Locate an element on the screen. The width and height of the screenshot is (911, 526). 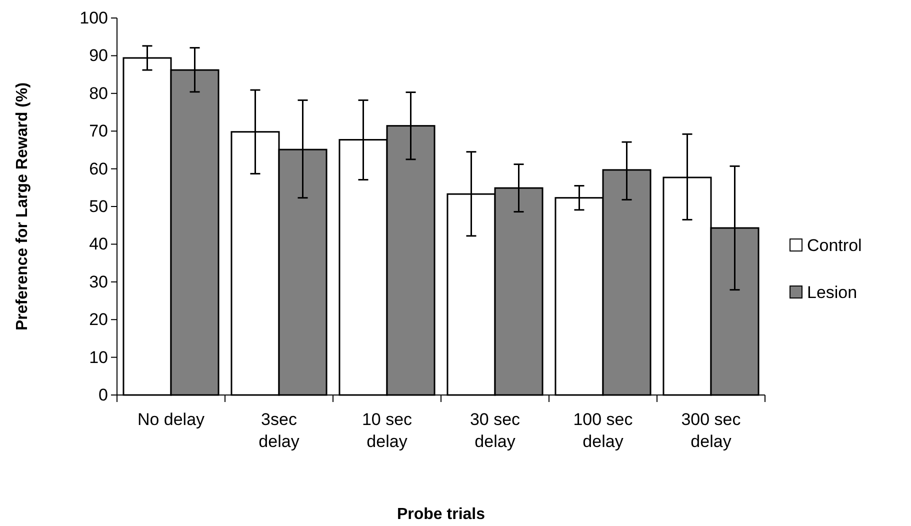
y-tick-label: 100 is located at coordinates (94, 18).